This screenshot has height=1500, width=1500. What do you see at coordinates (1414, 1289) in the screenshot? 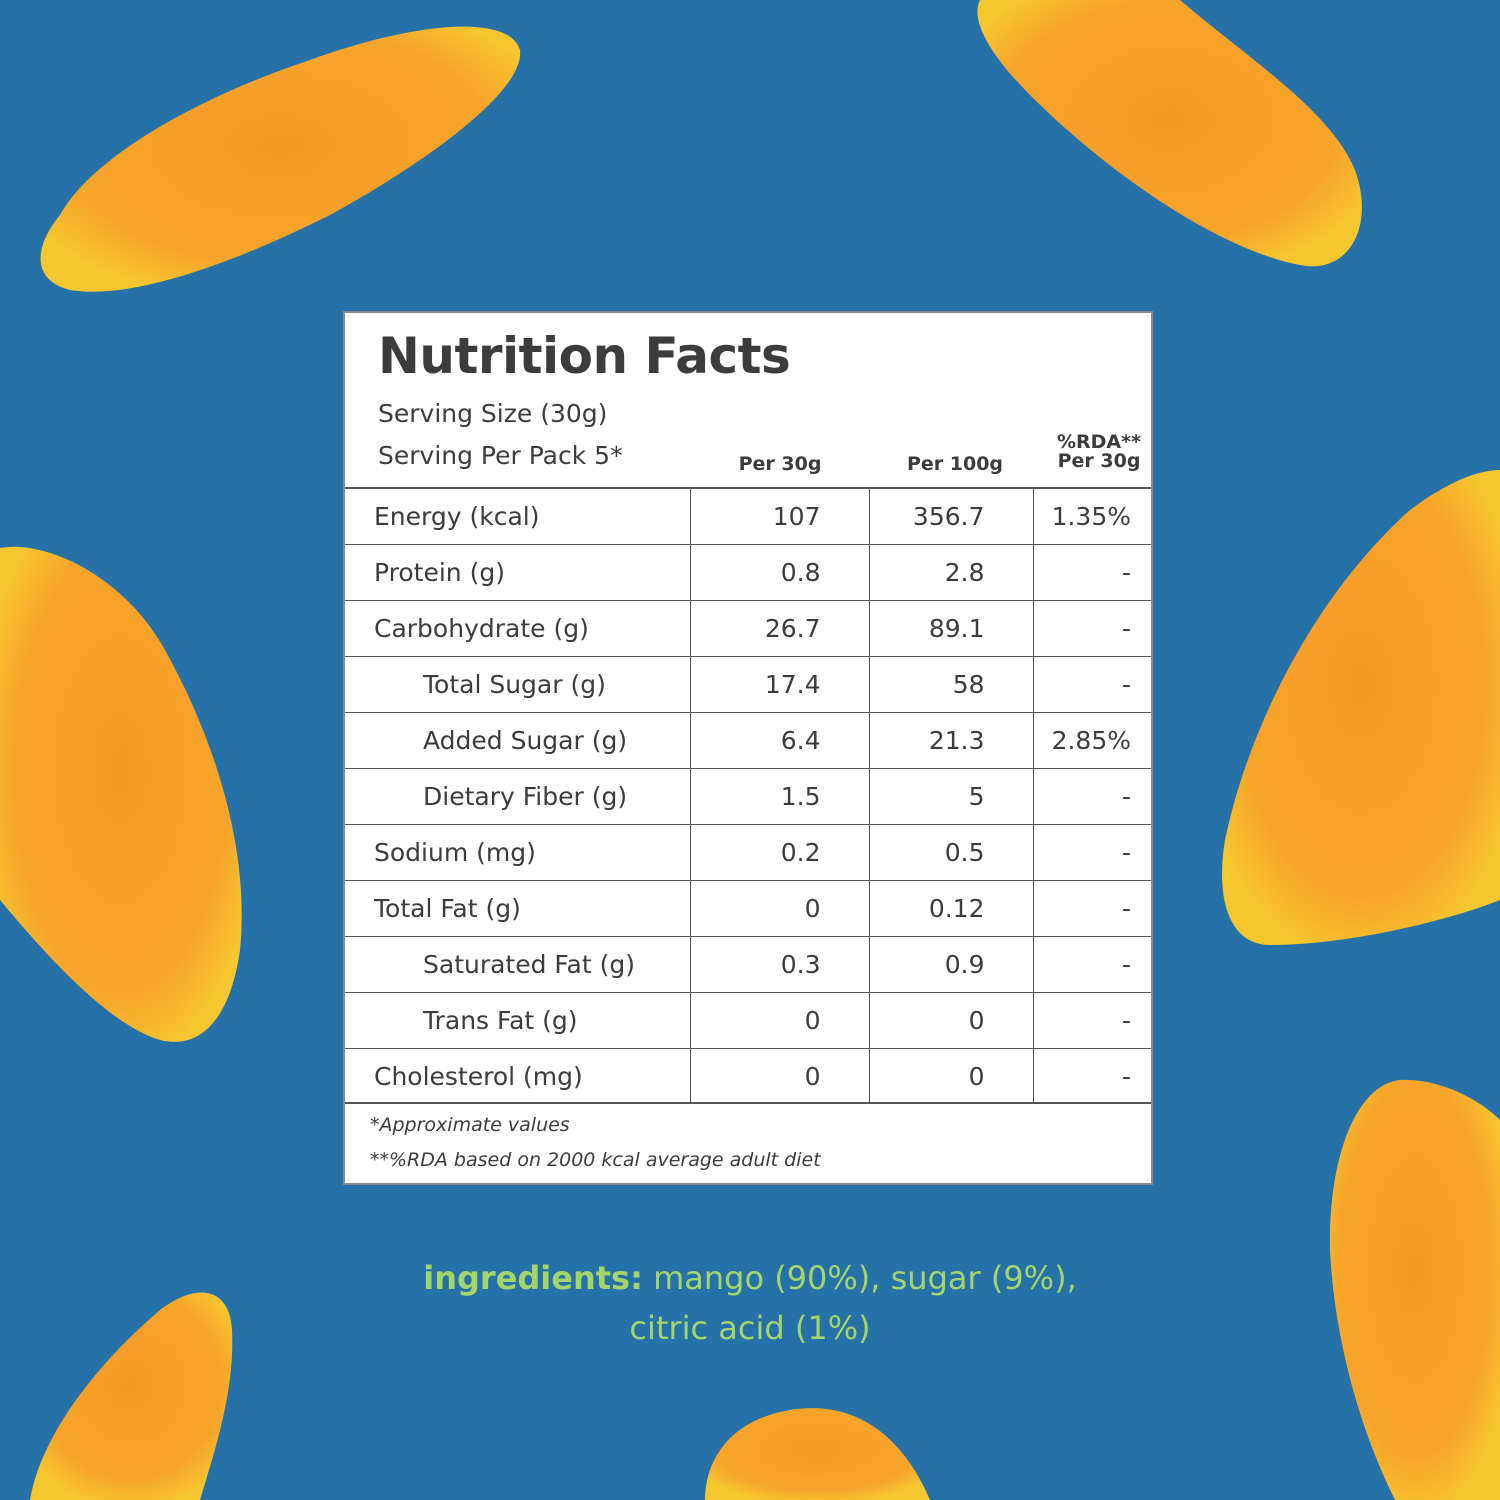
I see `mango-slice-bottom-right` at bounding box center [1414, 1289].